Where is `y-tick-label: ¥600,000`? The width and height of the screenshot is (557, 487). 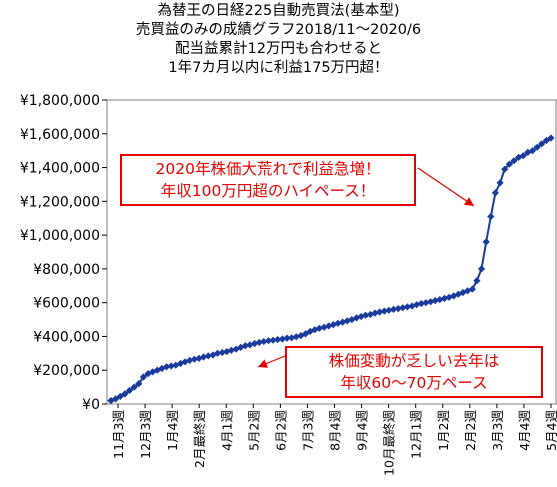
y-tick-label: ¥600,000 is located at coordinates (66, 304).